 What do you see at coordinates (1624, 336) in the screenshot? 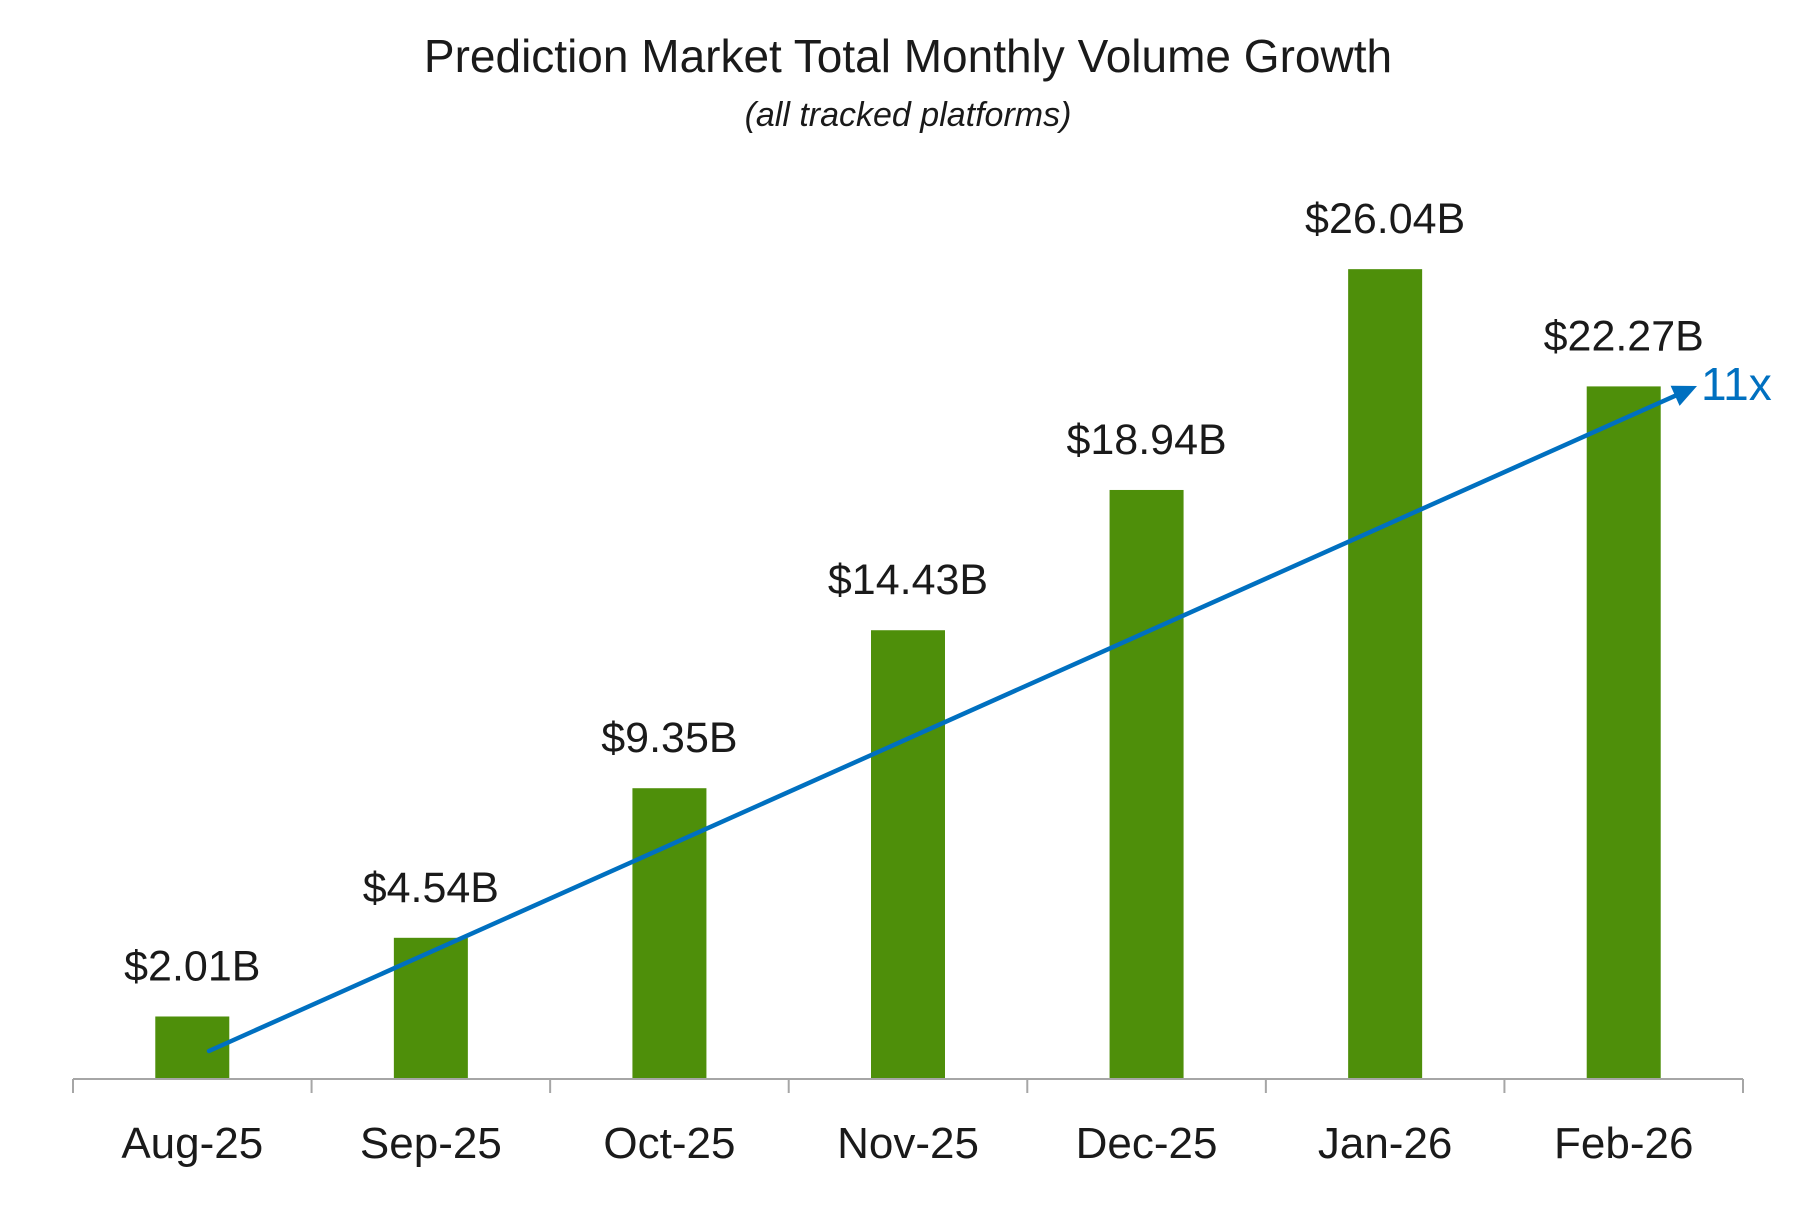
I see `value-label: $22.27B` at bounding box center [1624, 336].